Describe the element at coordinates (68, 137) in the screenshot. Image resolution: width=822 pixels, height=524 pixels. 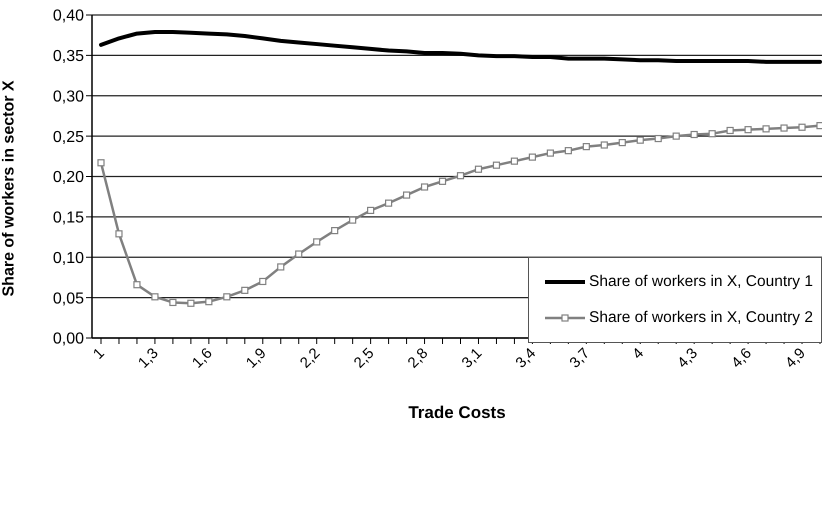
I see `y-tick-label: 0,25` at that location.